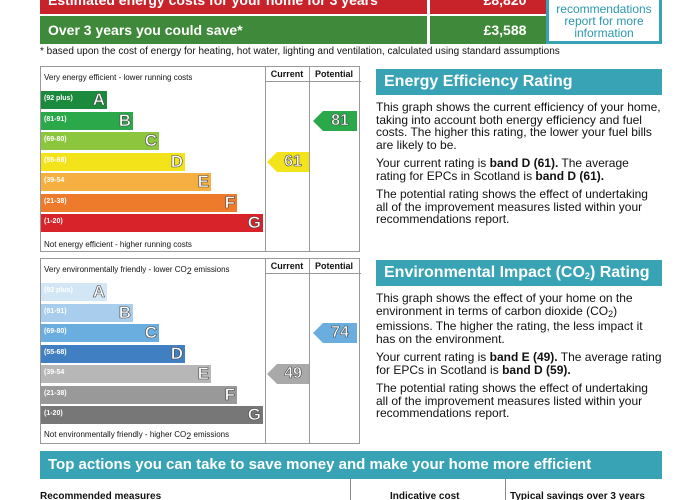 The width and height of the screenshot is (700, 500). What do you see at coordinates (293, 161) in the screenshot?
I see `current-rating-value: 61` at bounding box center [293, 161].